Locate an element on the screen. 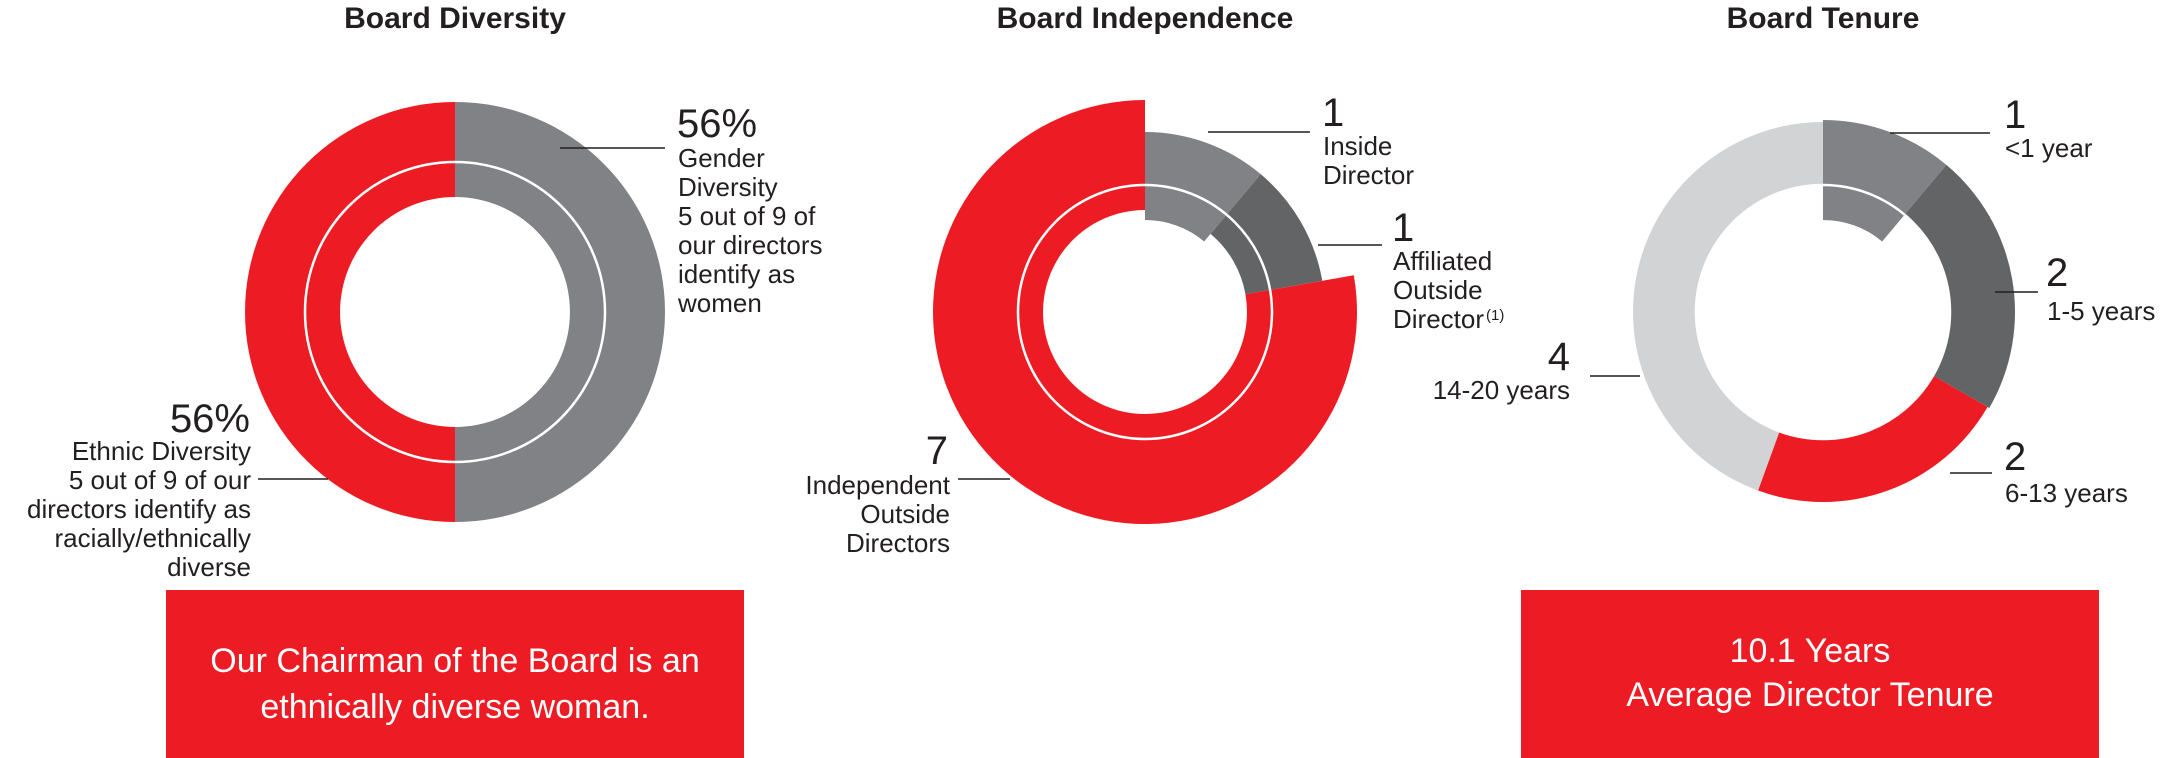 This screenshot has width=2167, height=758. tenure-lt1-count: 1 is located at coordinates (2015, 115).